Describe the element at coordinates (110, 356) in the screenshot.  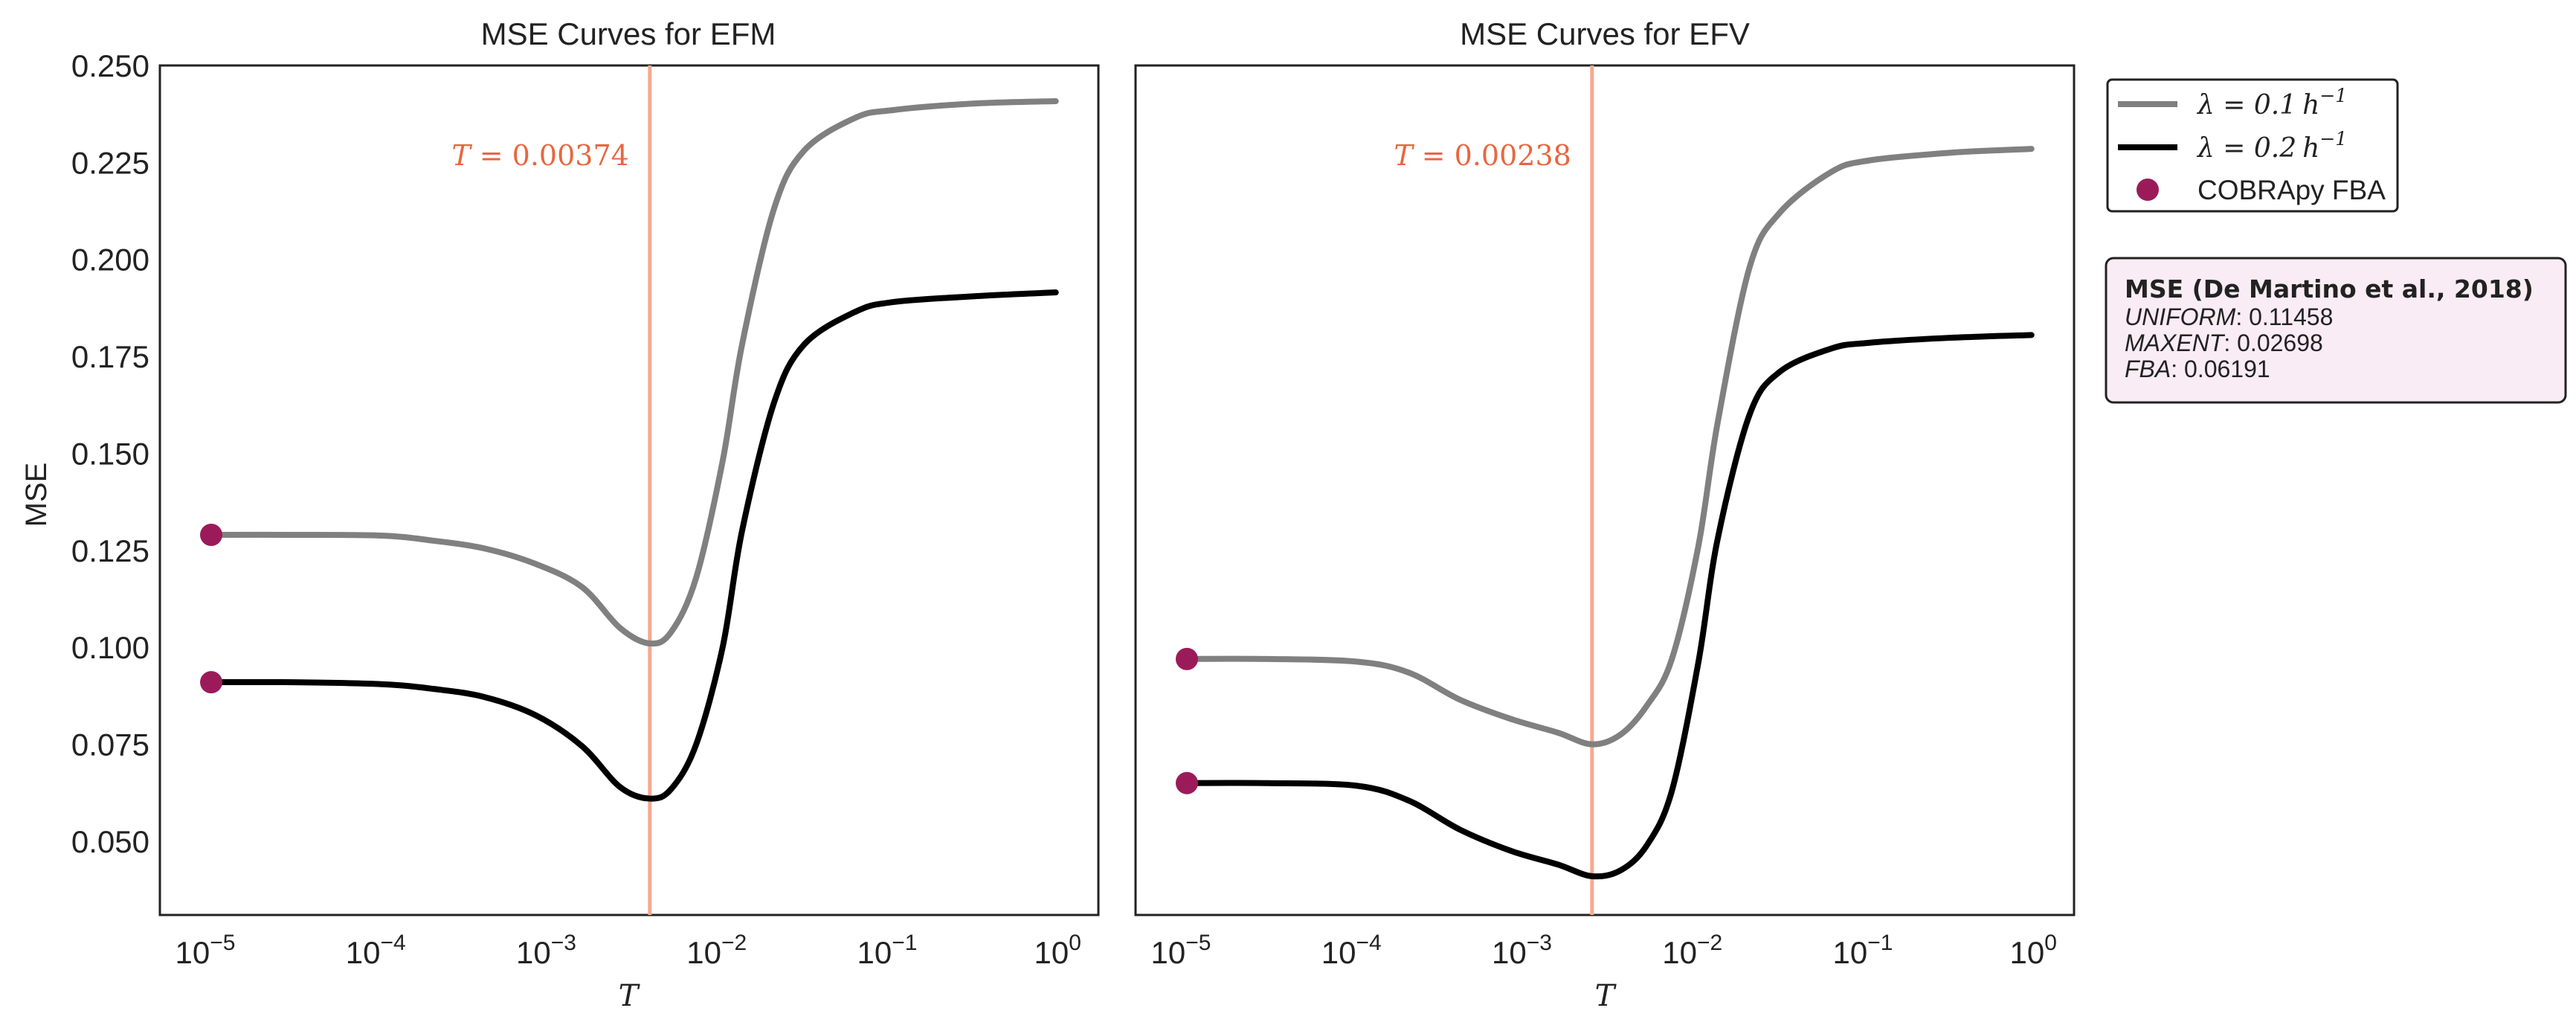
I see `y-tick-label: 0.175` at that location.